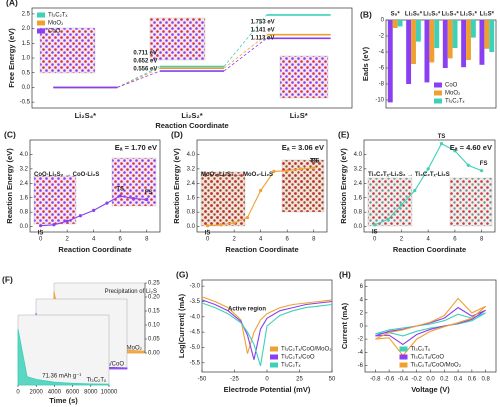 The height and width of the screenshot is (407, 500). Describe the element at coordinates (26, 29) in the screenshot. I see `y-tick-label: 2.0` at that location.